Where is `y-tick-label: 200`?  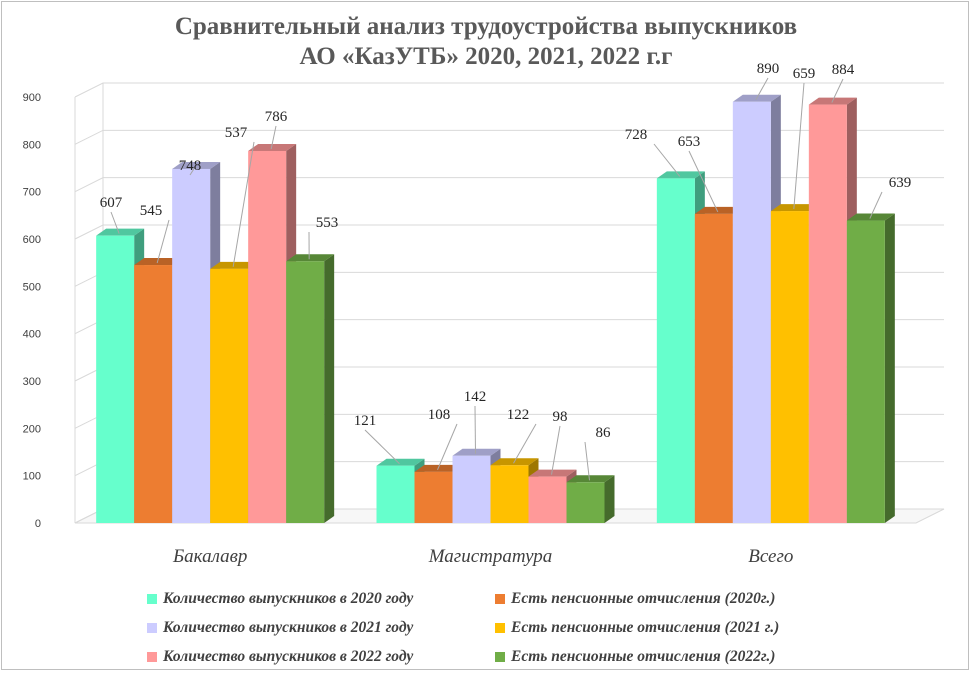 y-tick-label: 200 is located at coordinates (32, 429).